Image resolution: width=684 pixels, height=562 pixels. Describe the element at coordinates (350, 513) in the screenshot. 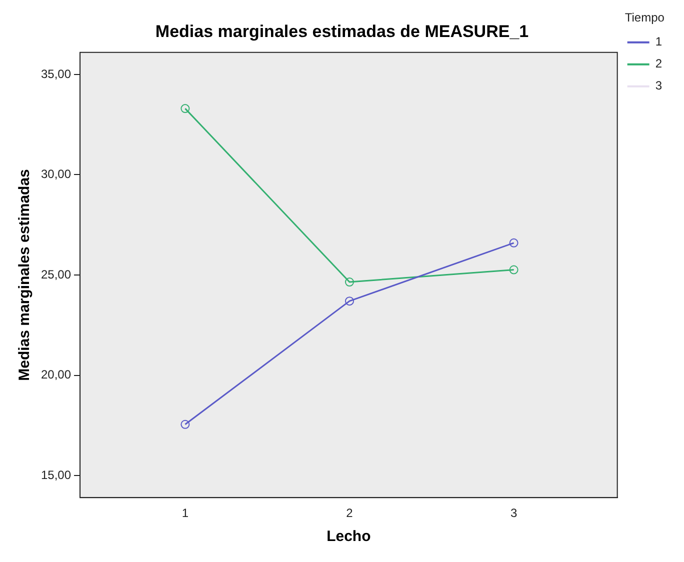

I see `x-tick-label: 2` at that location.